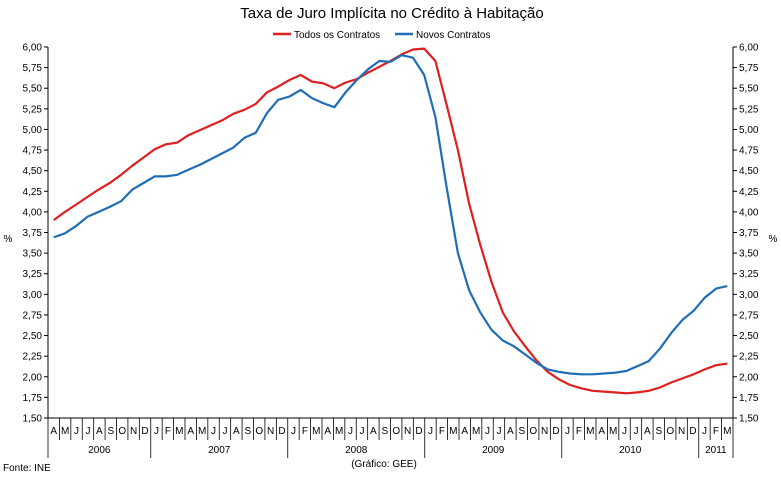 The height and width of the screenshot is (477, 781). I want to click on legend: Todos os Contratos Novos Contratos, so click(381, 35).